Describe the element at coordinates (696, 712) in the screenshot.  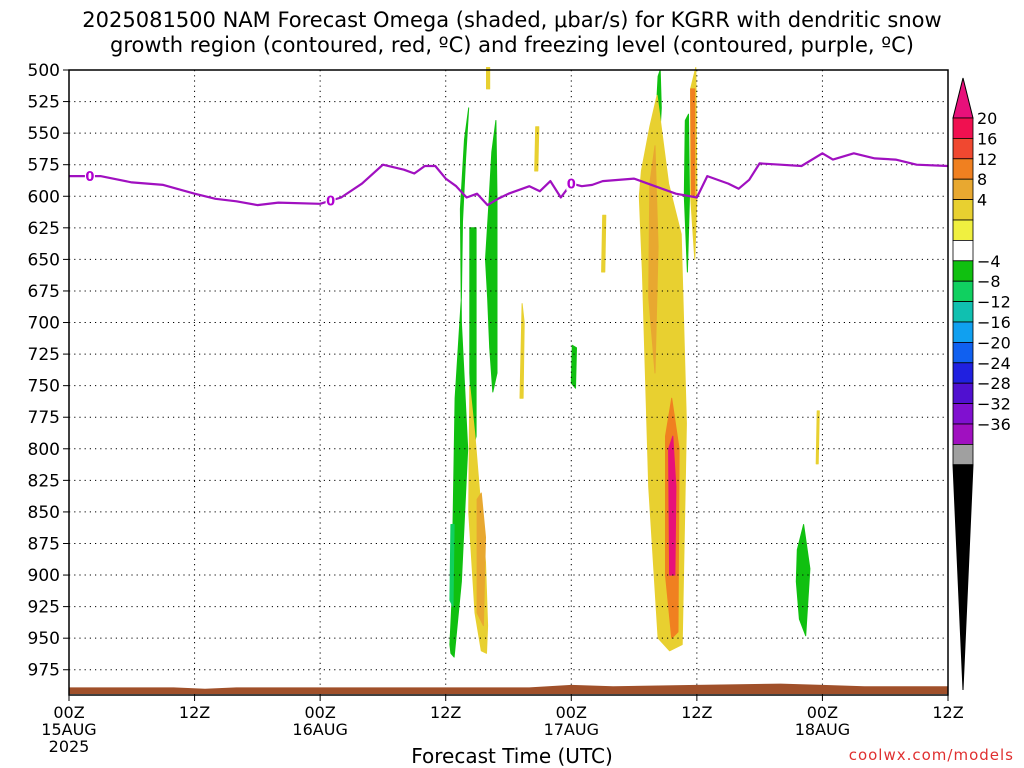
I see `x-tick-60-0: 12Z` at that location.